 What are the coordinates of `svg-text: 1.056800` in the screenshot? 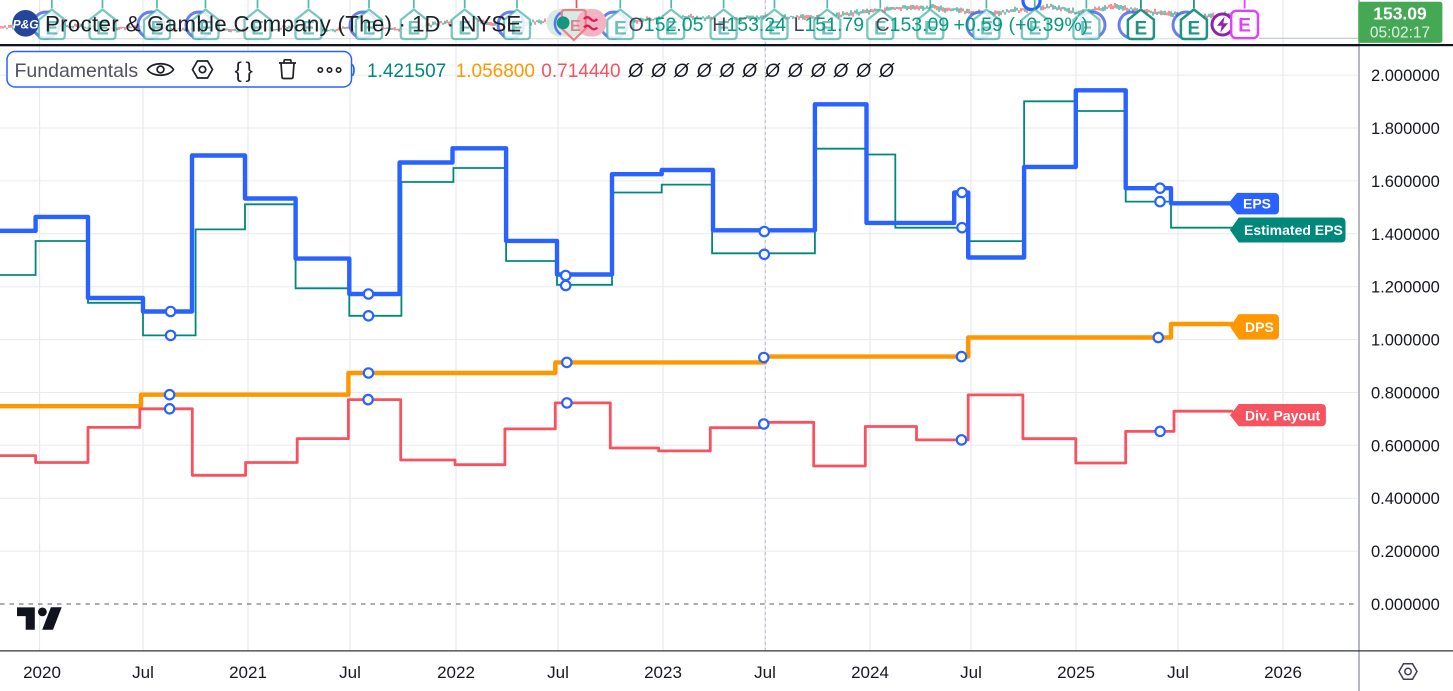 It's located at (495, 71).